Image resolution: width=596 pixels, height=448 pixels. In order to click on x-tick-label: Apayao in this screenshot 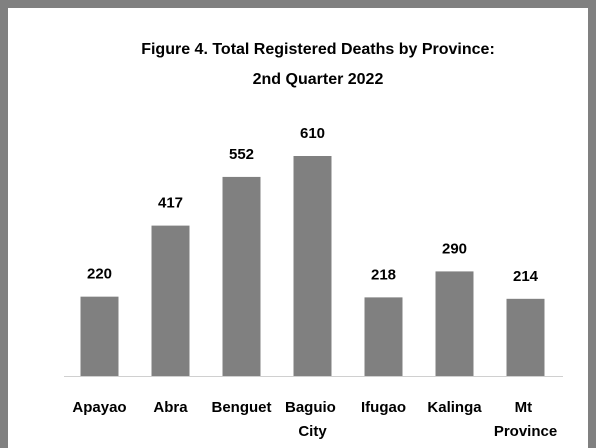, I will do `click(99, 407)`.